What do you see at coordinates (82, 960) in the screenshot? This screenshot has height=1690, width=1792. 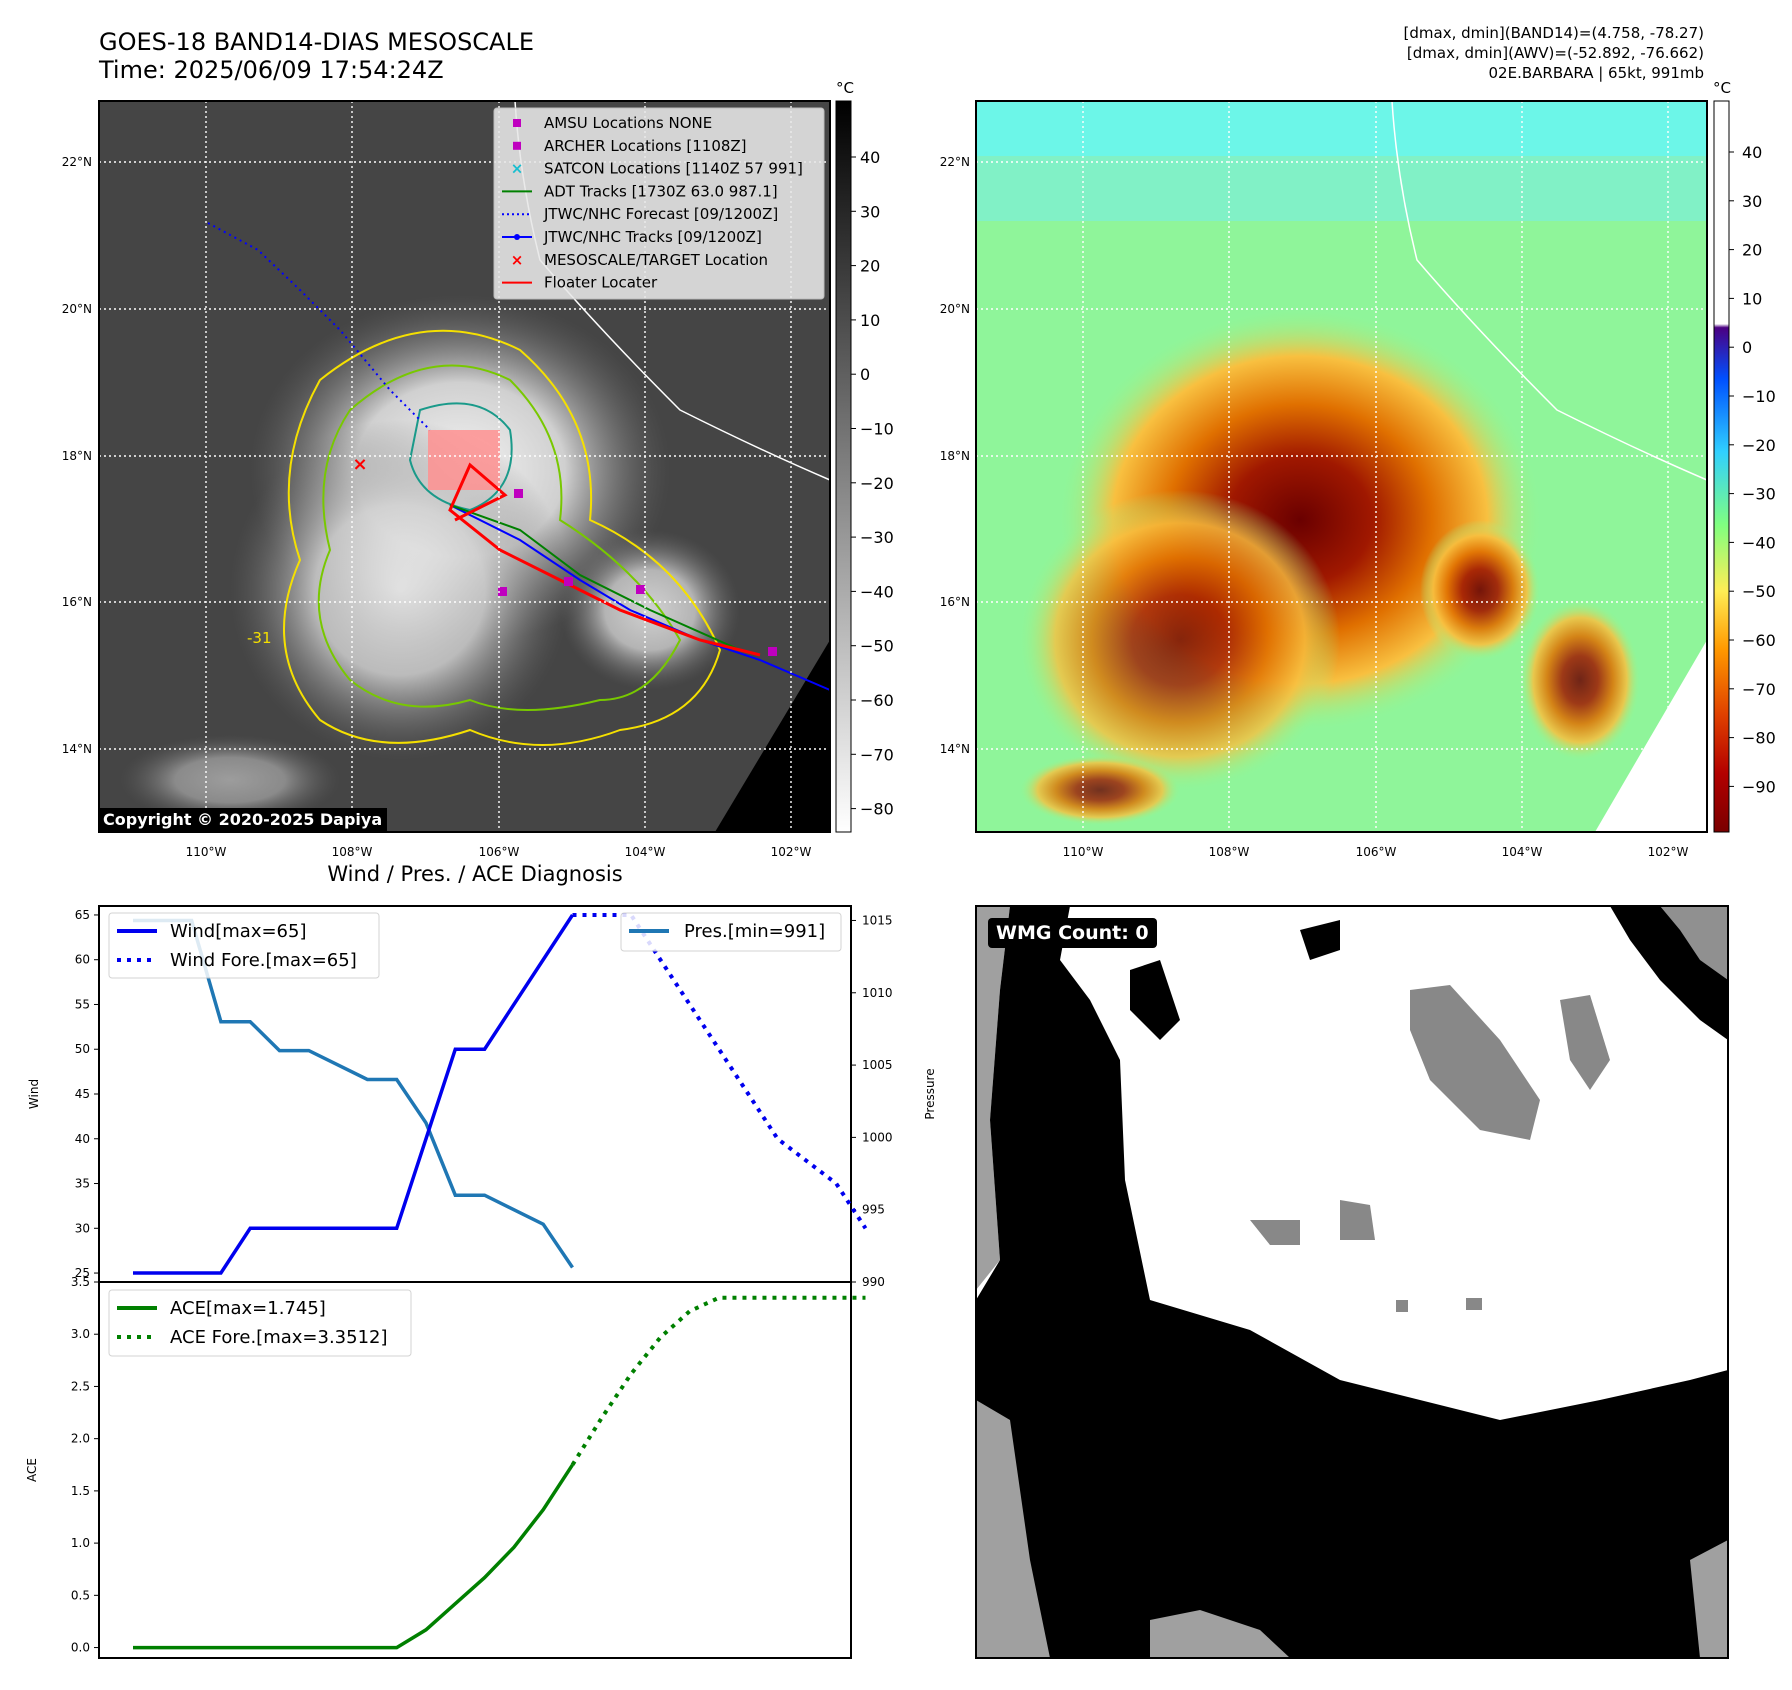 I see `wind-tick-label: 60` at bounding box center [82, 960].